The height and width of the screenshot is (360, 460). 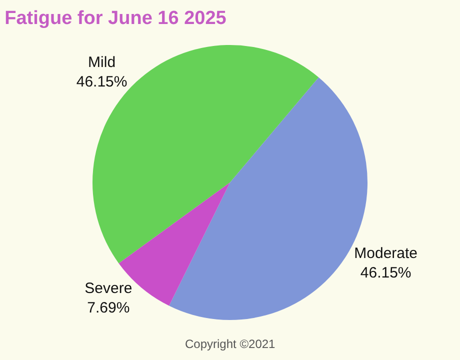 I want to click on data-label: 7.69%, so click(x=108, y=308).